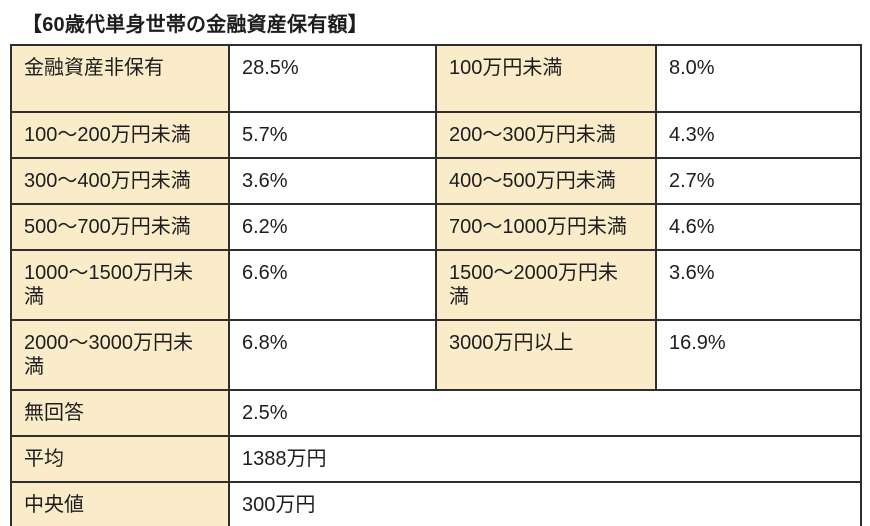 The width and height of the screenshot is (870, 526). I want to click on category-cell: 500〜700万円未満, so click(120, 227).